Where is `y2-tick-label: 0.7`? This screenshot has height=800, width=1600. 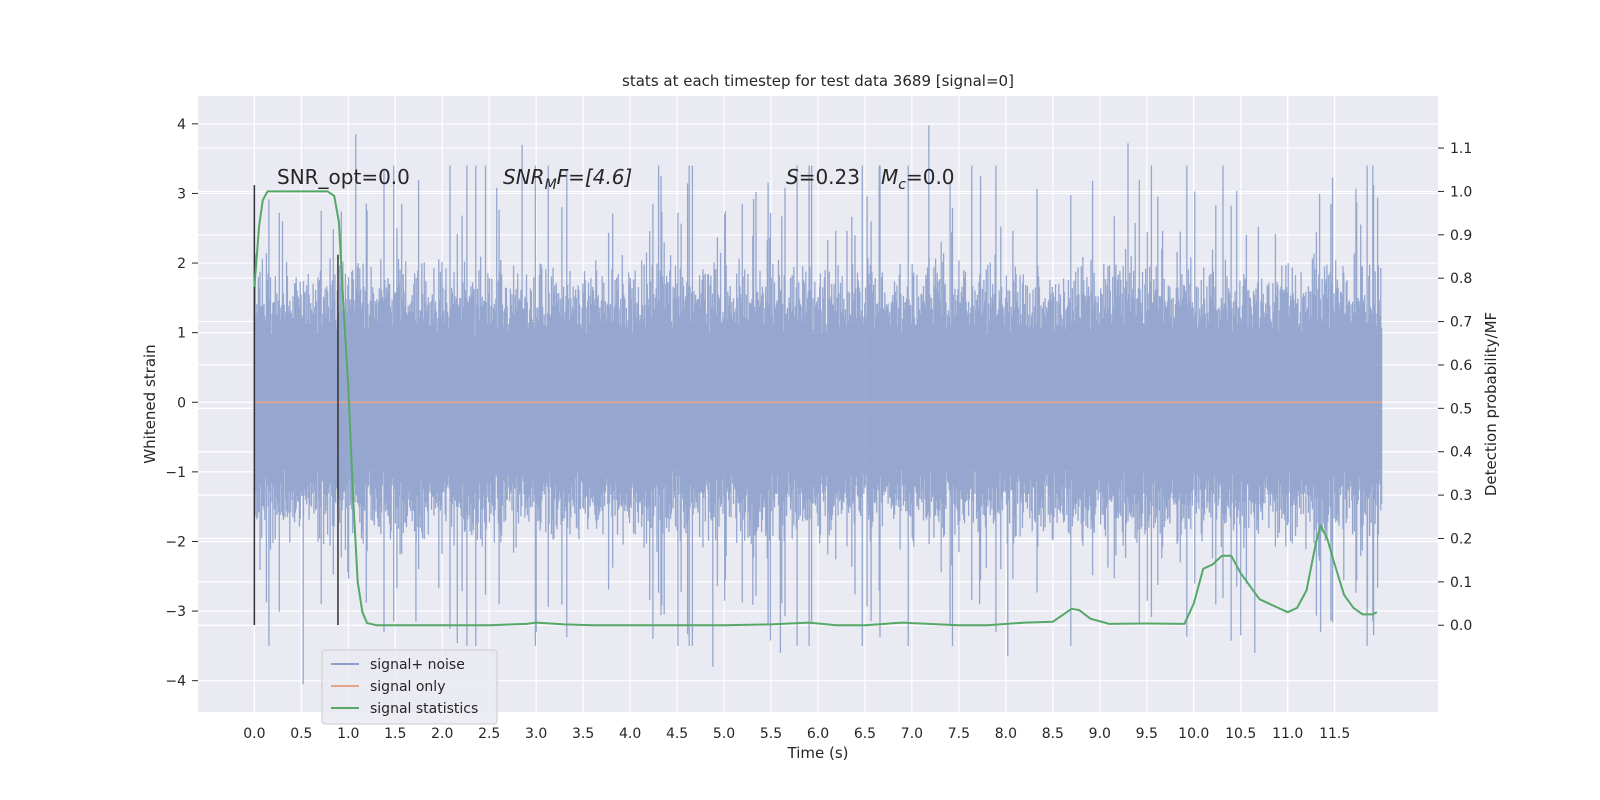 y2-tick-label: 0.7 is located at coordinates (1461, 323).